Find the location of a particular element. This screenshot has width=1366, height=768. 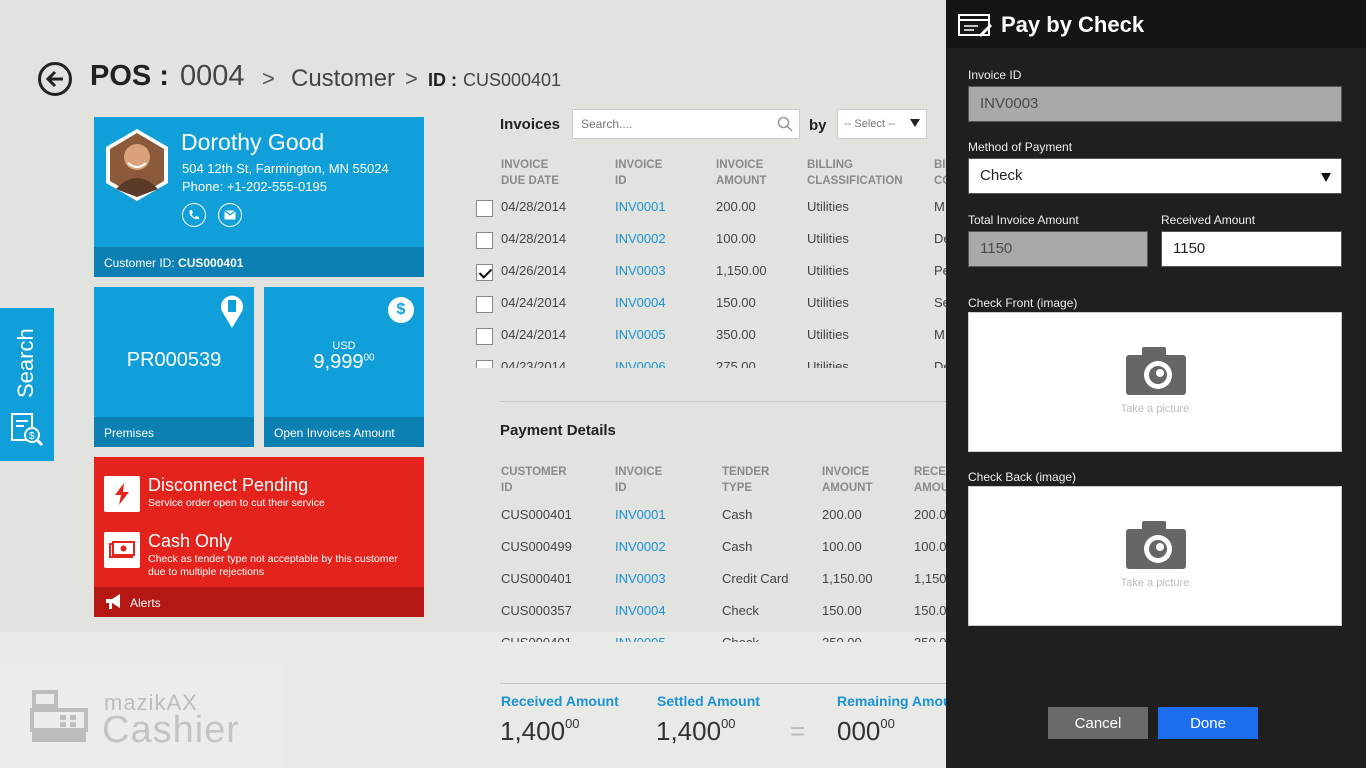

invoice-id-link: INV0005 is located at coordinates (640, 334).